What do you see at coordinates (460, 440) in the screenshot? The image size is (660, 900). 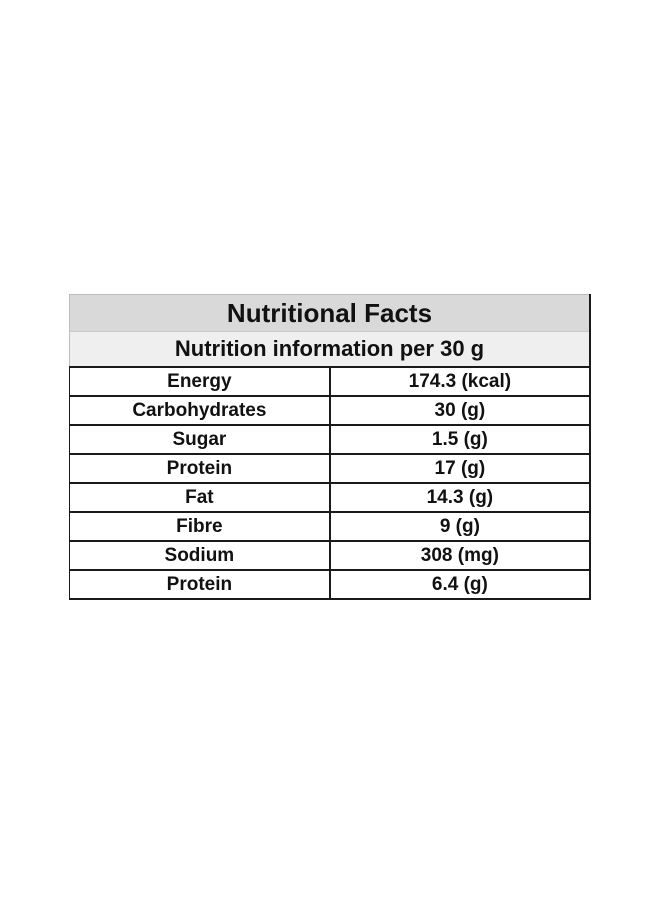 I see `nutrient-value: 1.5 (g)` at bounding box center [460, 440].